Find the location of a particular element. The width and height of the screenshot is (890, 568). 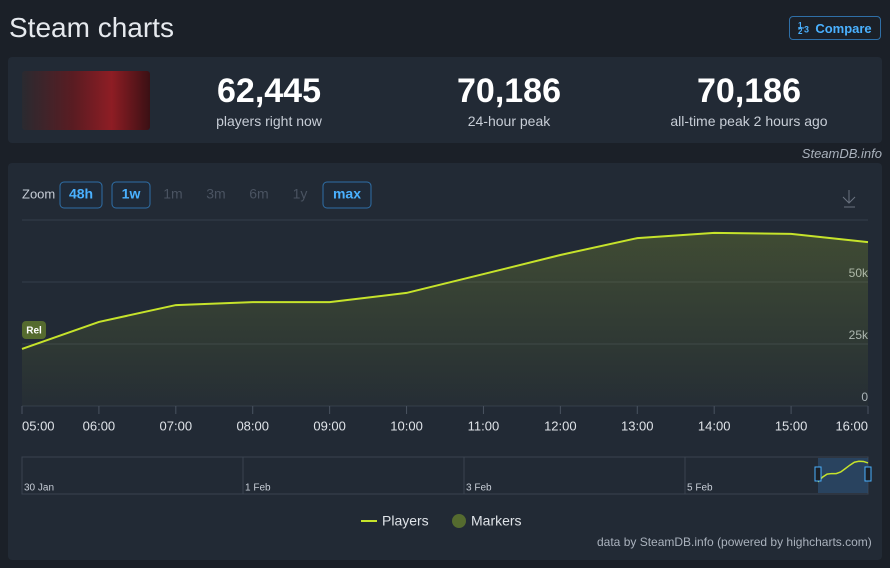

stat: 62,445 players right now is located at coordinates (269, 100).